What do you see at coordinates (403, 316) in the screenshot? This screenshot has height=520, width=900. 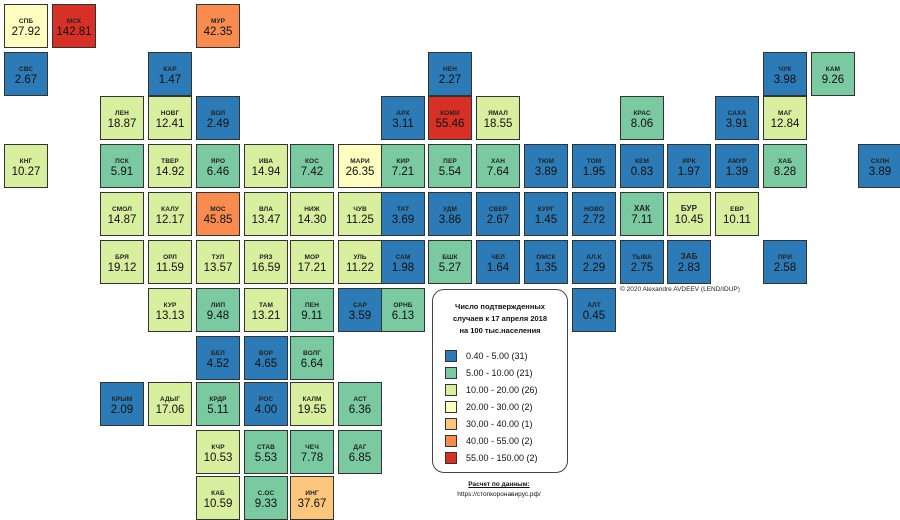 I see `region-value: 6.13` at bounding box center [403, 316].